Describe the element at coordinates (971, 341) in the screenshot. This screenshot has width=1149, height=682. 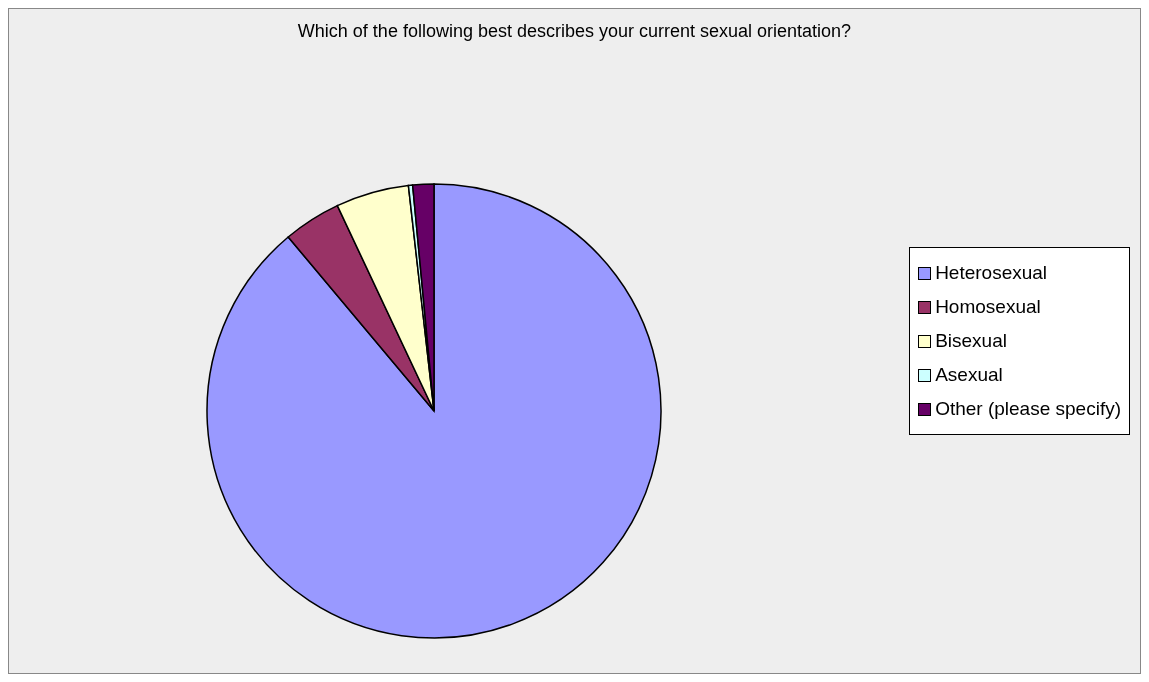
I see `legend-label: Bisexual` at that location.